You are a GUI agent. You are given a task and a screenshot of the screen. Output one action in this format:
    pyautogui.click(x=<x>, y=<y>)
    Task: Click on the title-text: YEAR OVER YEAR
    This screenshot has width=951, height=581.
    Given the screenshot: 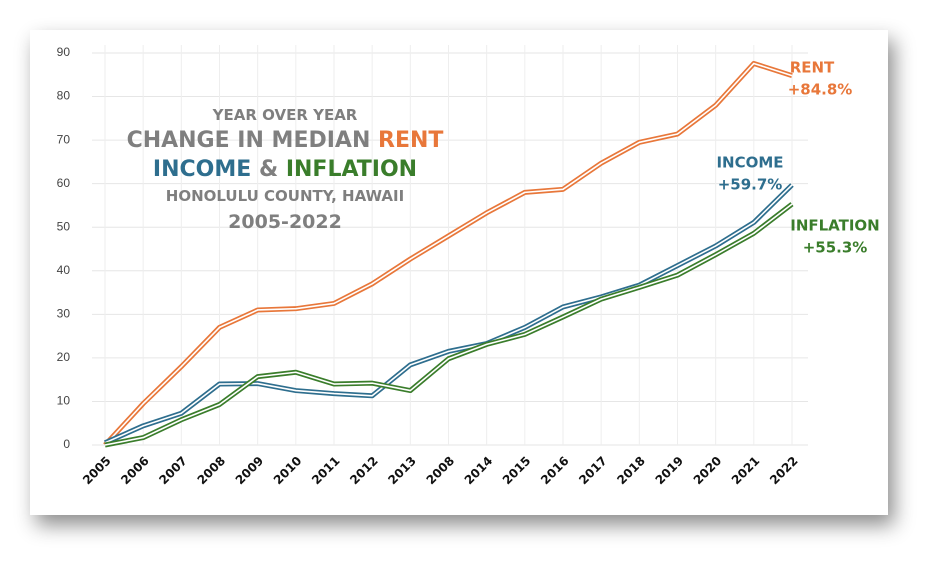 What is the action you would take?
    pyautogui.click(x=285, y=115)
    